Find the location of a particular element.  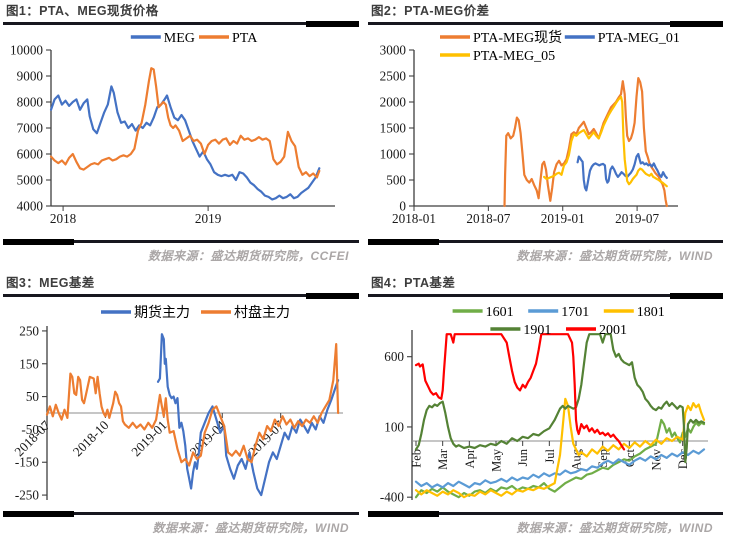

legend-item-村盘主力: 村盘主力 is located at coordinates (245, 312).